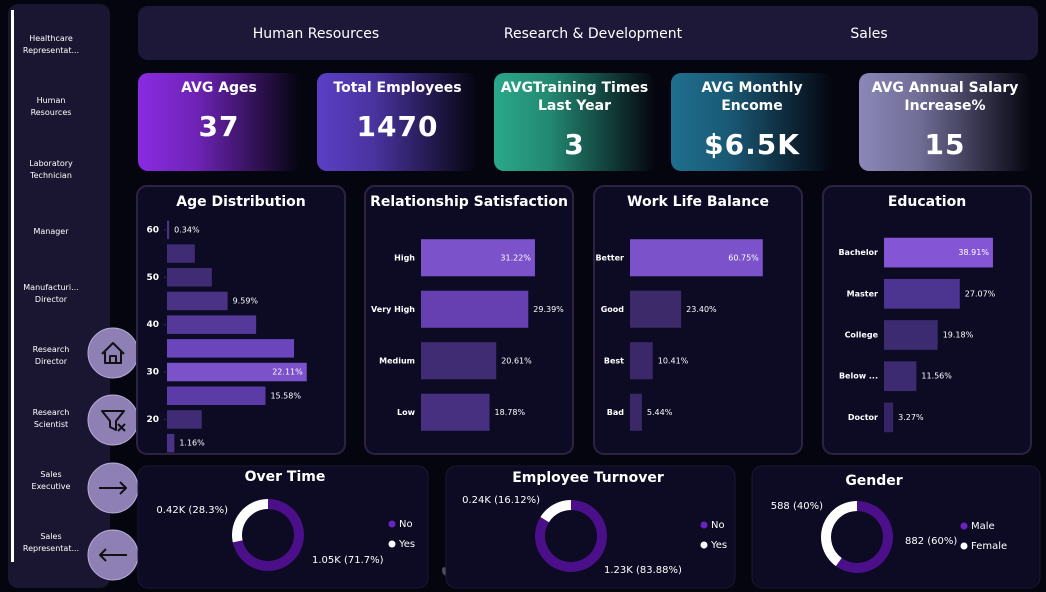  I want to click on sidebar-item: Laboratory Technician, so click(51, 169).